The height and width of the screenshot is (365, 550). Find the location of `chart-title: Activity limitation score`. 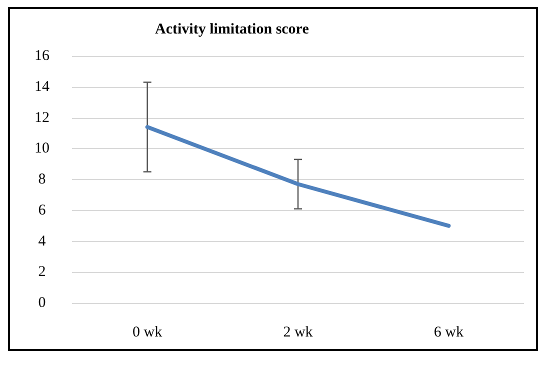

chart-title: Activity limitation score is located at coordinates (232, 30).